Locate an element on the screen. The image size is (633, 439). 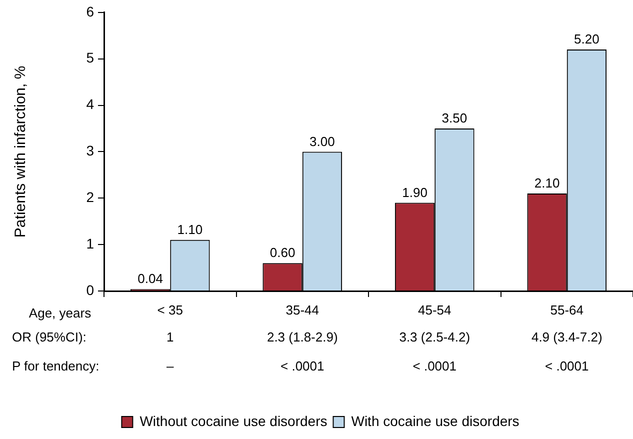
y-tick-label: 3 is located at coordinates (90, 150).